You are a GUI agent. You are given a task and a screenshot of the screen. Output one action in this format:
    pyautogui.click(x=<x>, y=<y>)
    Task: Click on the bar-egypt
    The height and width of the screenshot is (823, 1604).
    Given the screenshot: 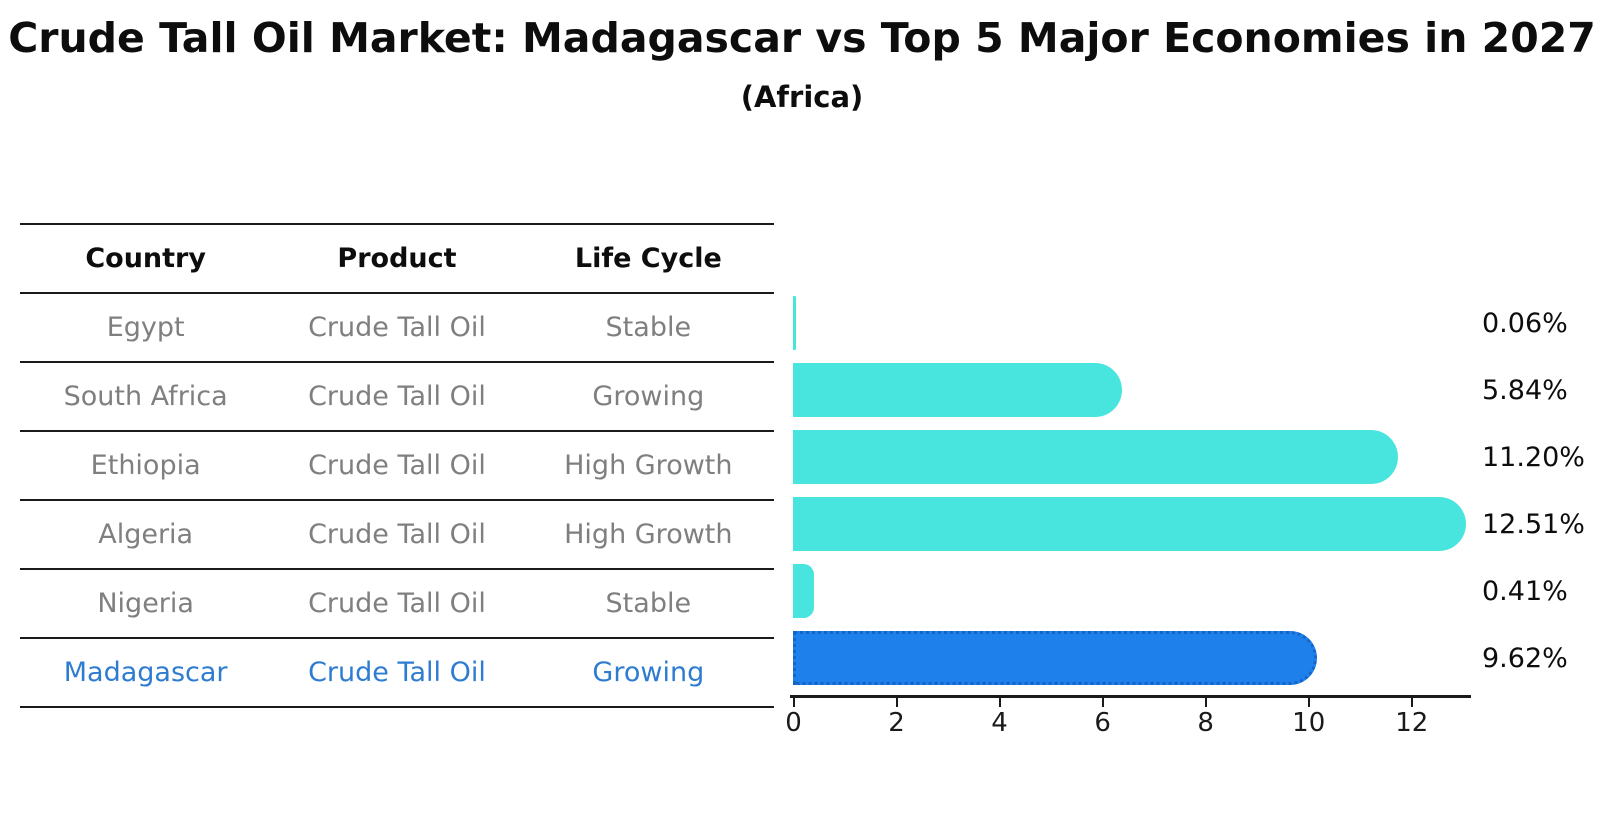 What is the action you would take?
    pyautogui.click(x=795, y=323)
    